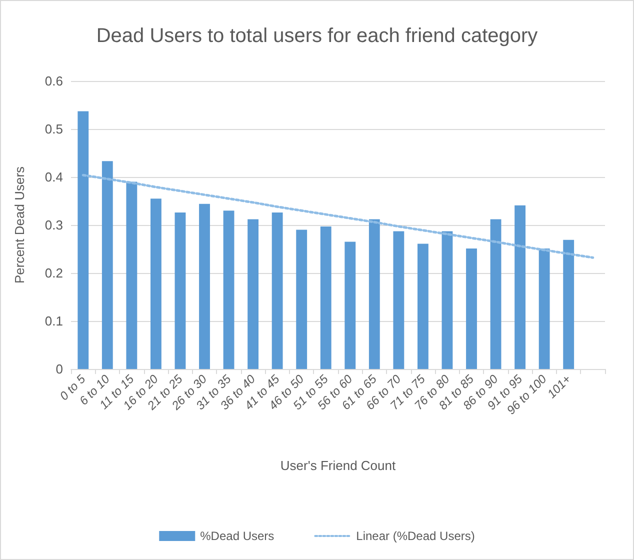 The height and width of the screenshot is (560, 634). What do you see at coordinates (338, 465) in the screenshot?
I see `x-axis-title: User's Friend Count` at bounding box center [338, 465].